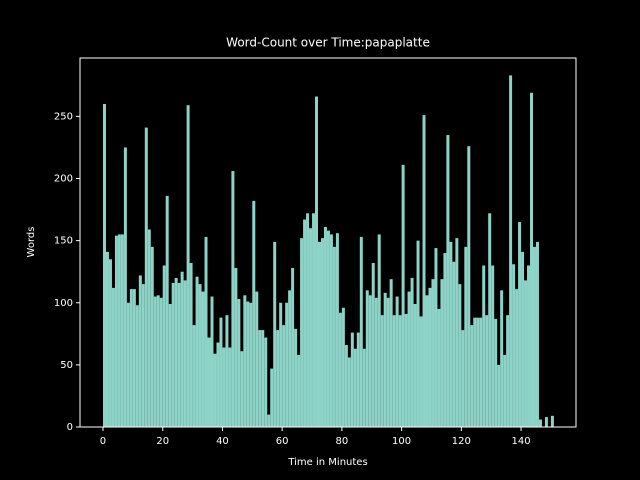 The image size is (640, 480). What do you see at coordinates (282, 441) in the screenshot?
I see `x-tick-label: 60` at bounding box center [282, 441].